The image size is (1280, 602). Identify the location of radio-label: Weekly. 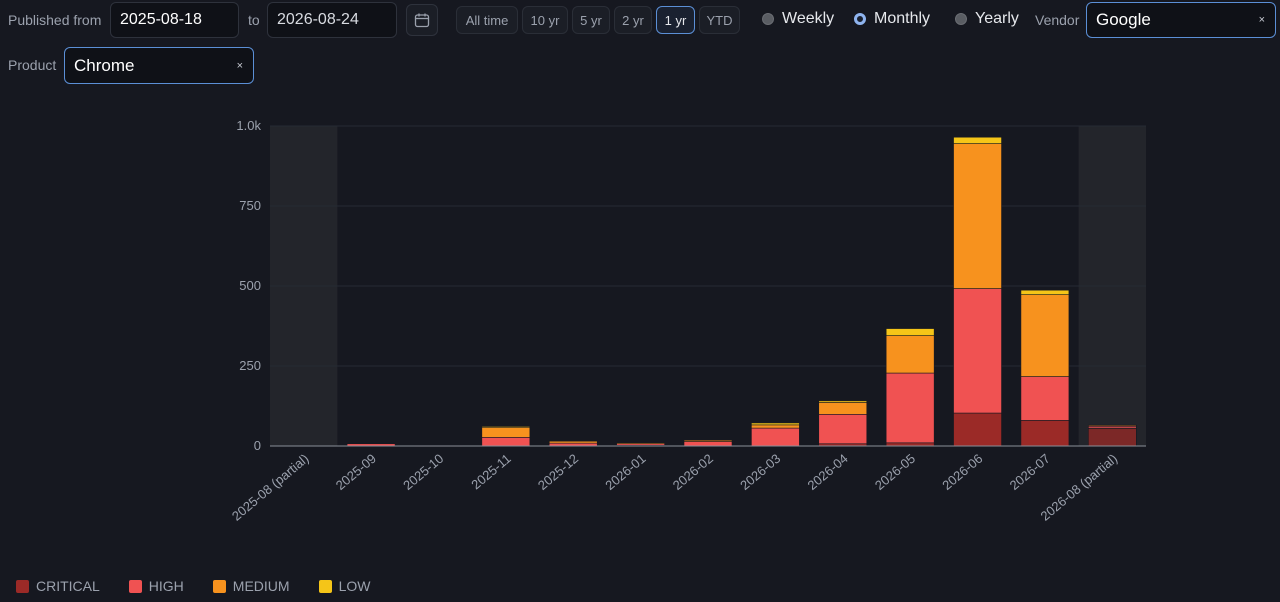
(808, 18).